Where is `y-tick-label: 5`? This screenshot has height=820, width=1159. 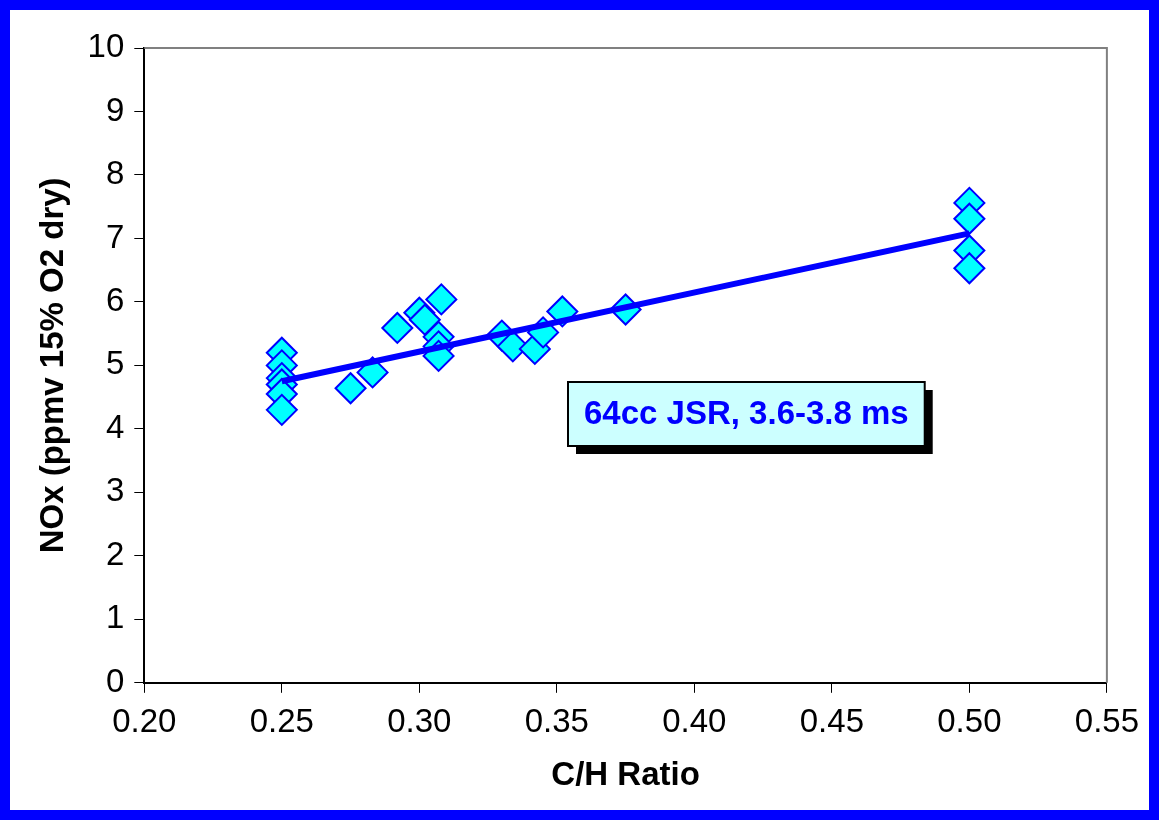 y-tick-label: 5 is located at coordinates (115, 363).